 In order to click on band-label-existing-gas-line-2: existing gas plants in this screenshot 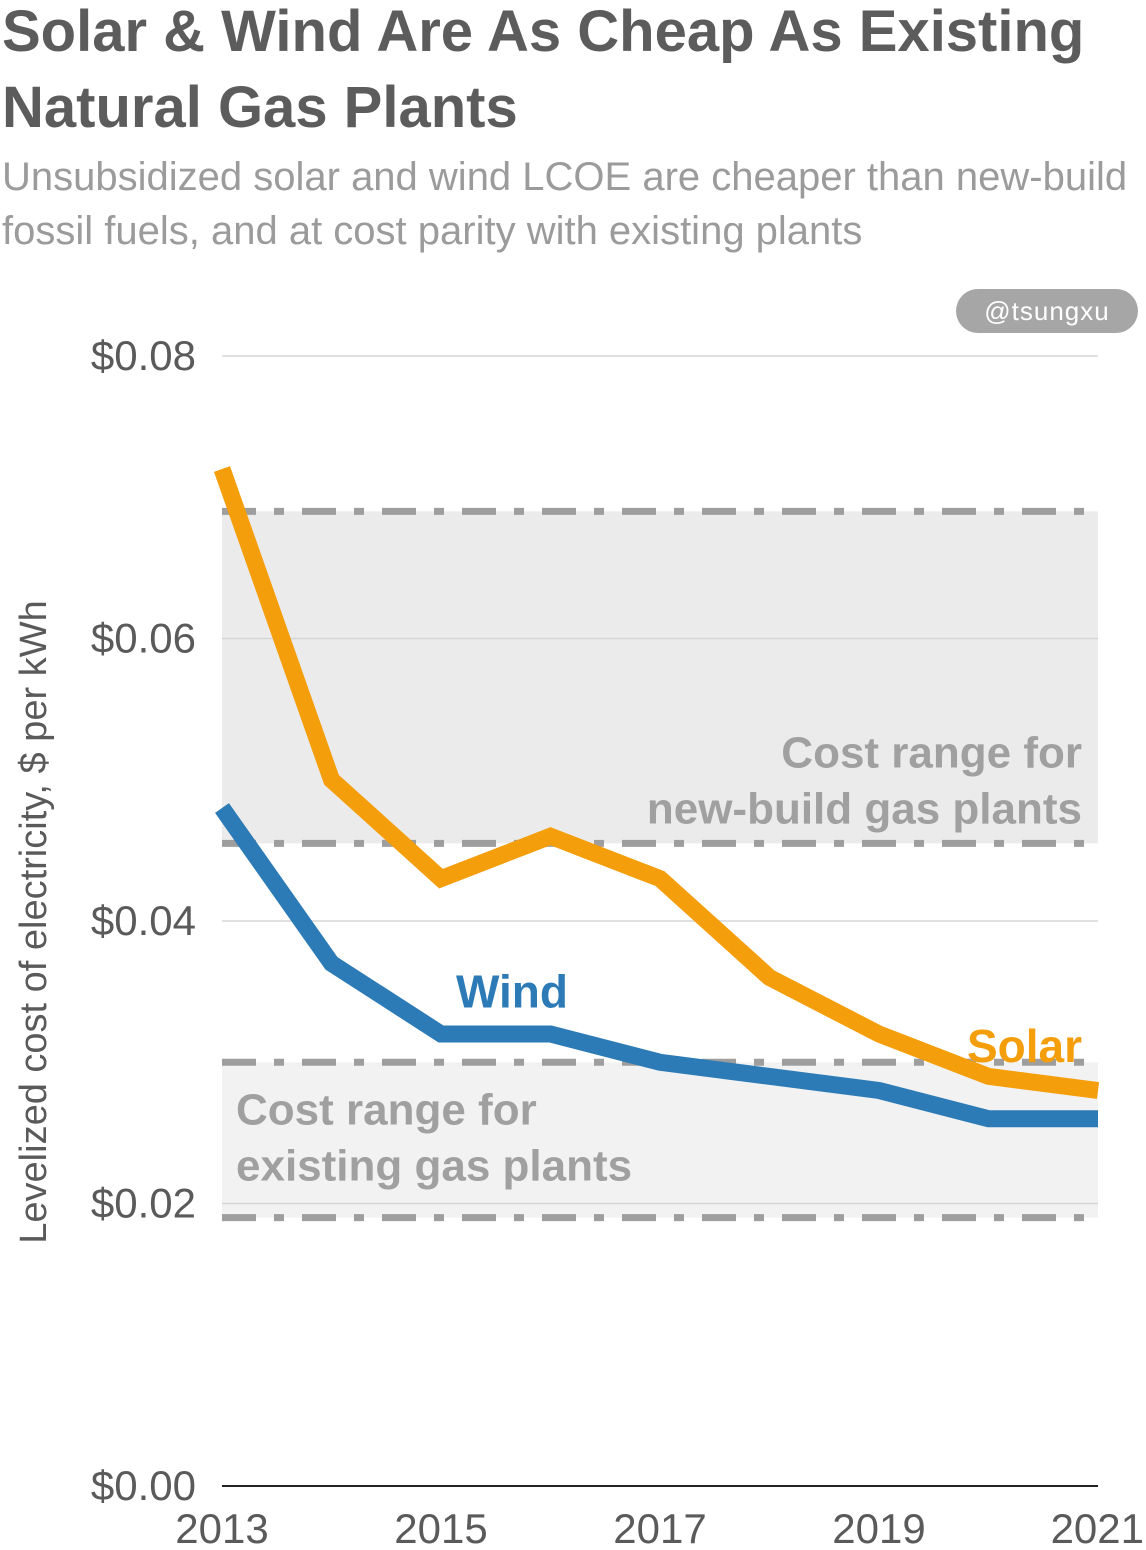, I will do `click(434, 1165)`.